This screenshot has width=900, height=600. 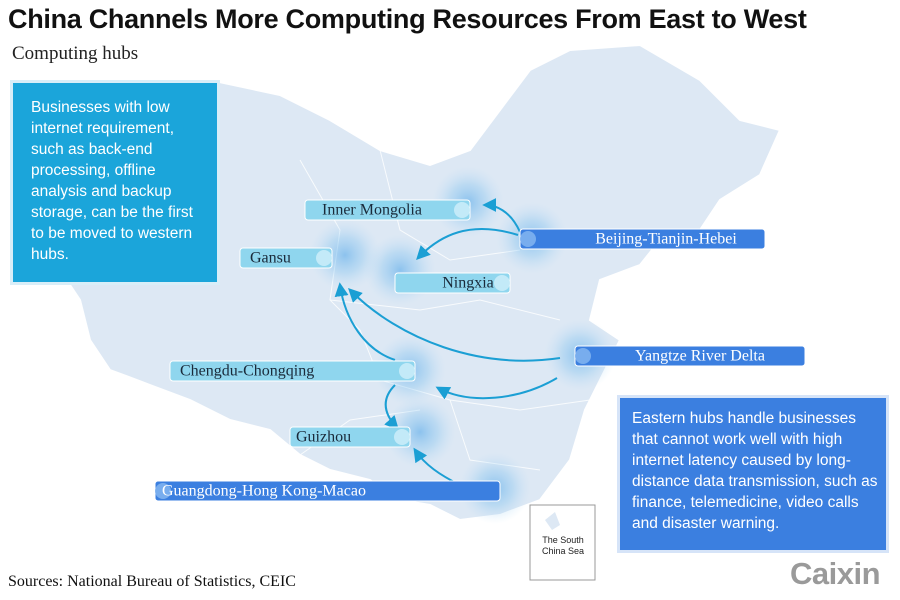 What do you see at coordinates (666, 239) in the screenshot?
I see `hub-label: Beijing-Tianjin-Hebei` at bounding box center [666, 239].